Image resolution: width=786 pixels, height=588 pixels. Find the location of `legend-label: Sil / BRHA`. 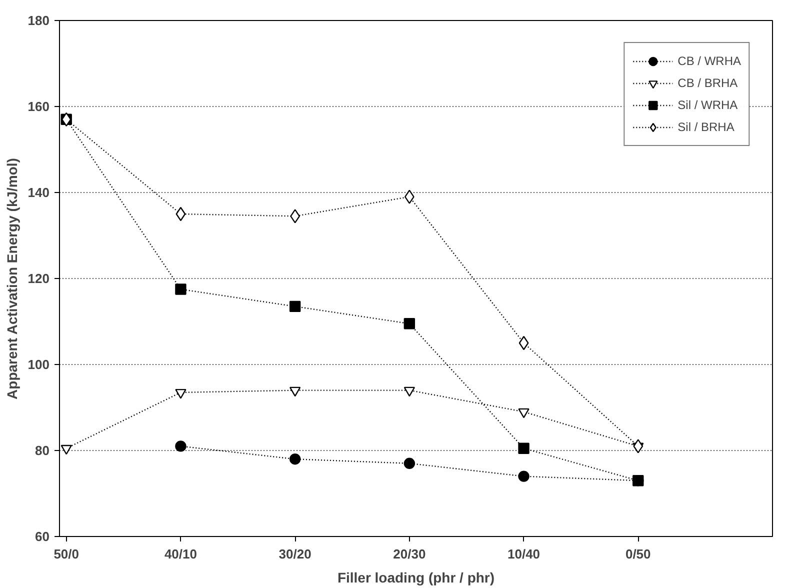

legend-label: Sil / BRHA is located at coordinates (706, 127).